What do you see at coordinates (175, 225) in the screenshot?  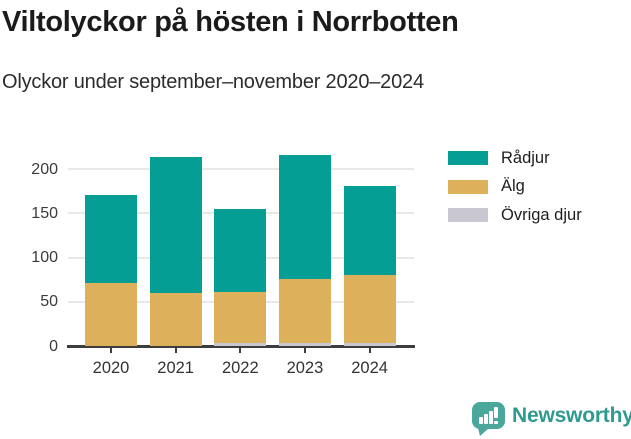 I see `bar-segment-radjur-2021` at bounding box center [175, 225].